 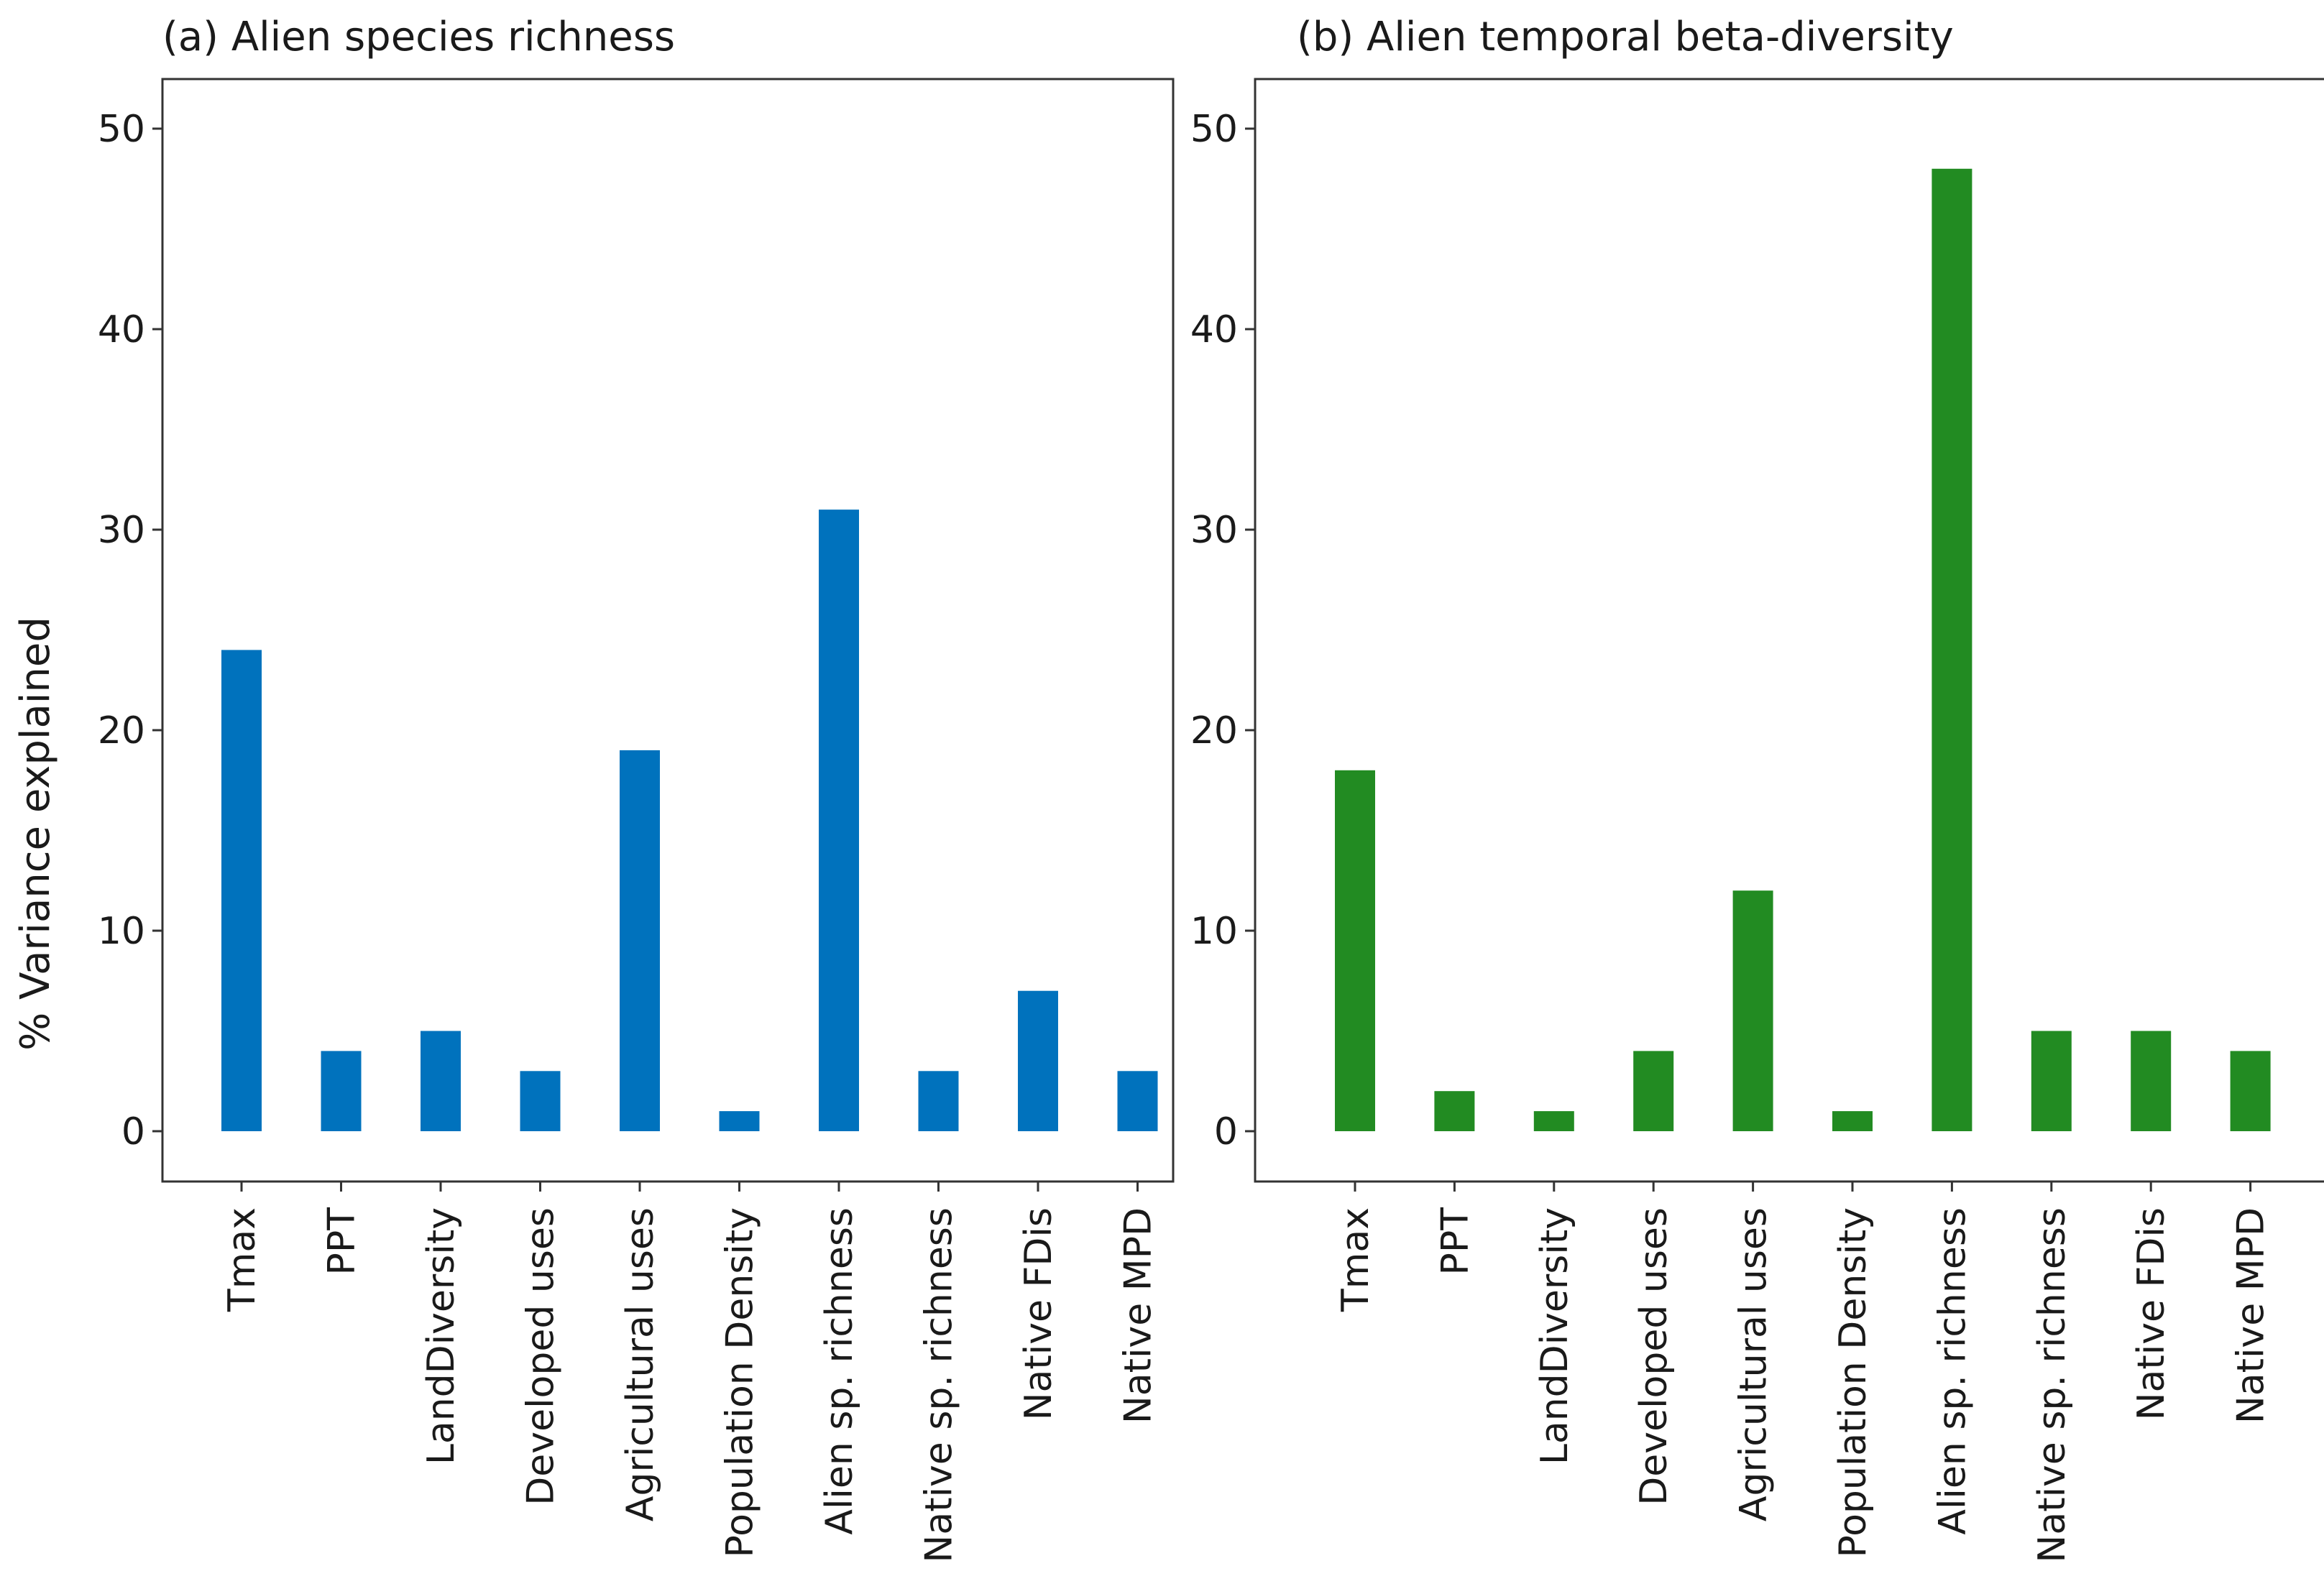 I want to click on panel-b-title: (b) Alien temporal beta-diversity, so click(x=1626, y=37).